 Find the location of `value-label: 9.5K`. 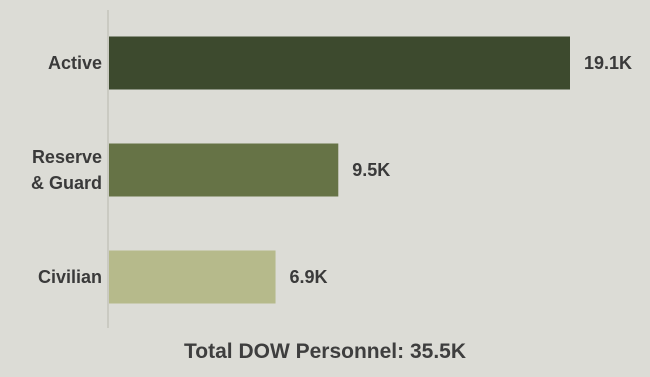

value-label: 9.5K is located at coordinates (371, 170).